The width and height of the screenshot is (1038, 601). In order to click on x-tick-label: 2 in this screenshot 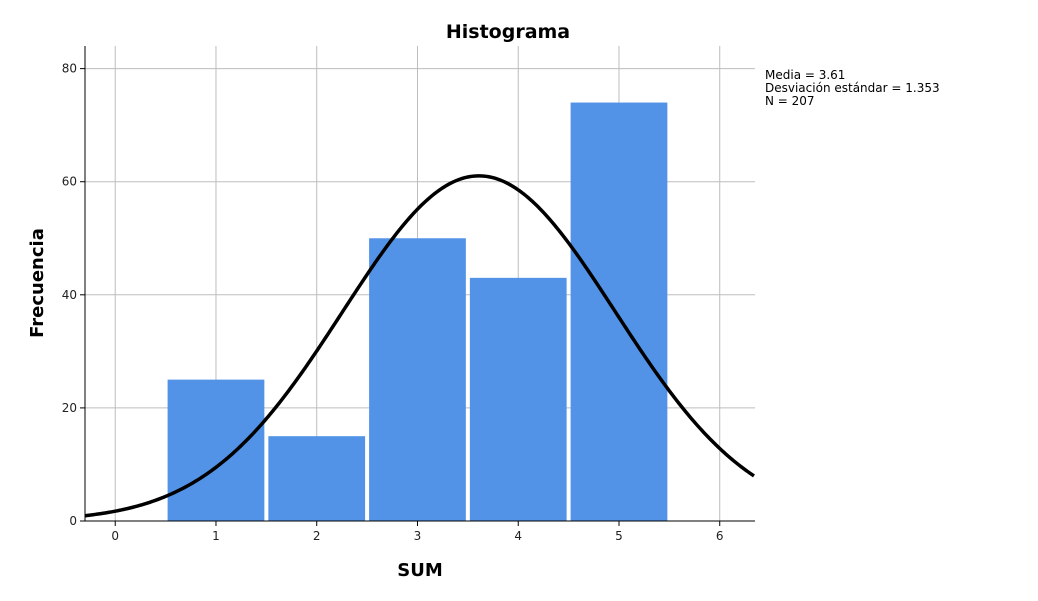, I will do `click(317, 536)`.